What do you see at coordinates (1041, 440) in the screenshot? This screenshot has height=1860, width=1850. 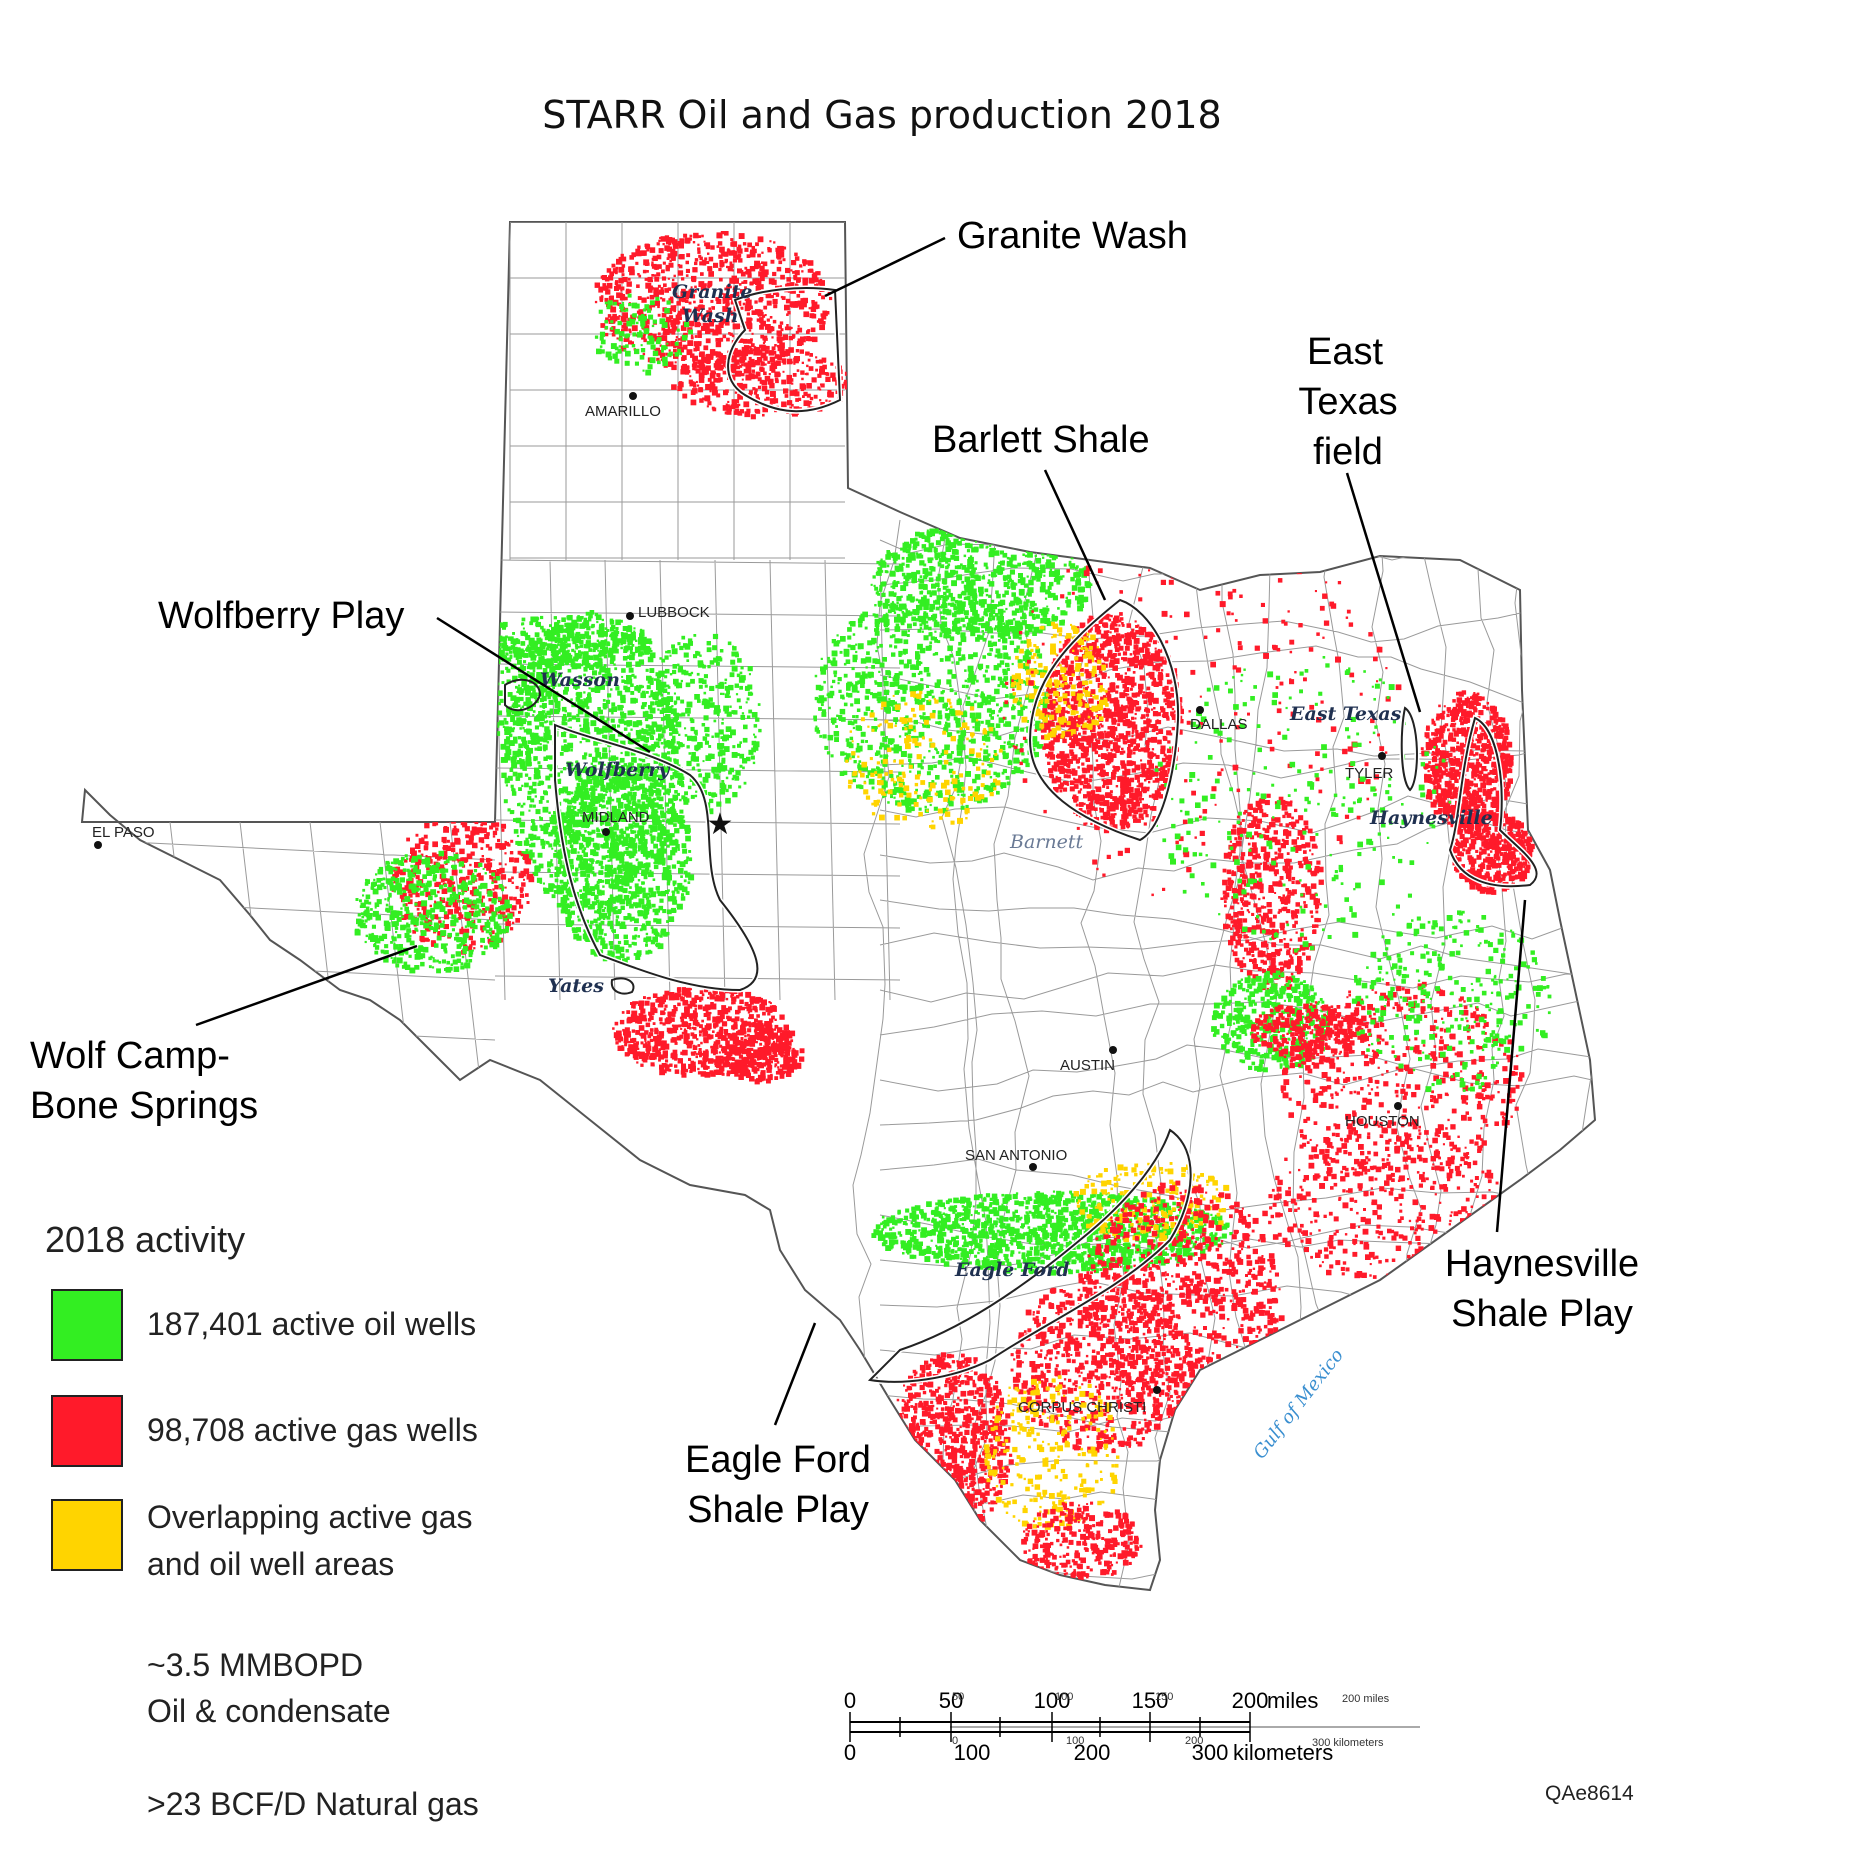 I see `callout-barlett-shale: Barlett Shale` at bounding box center [1041, 440].